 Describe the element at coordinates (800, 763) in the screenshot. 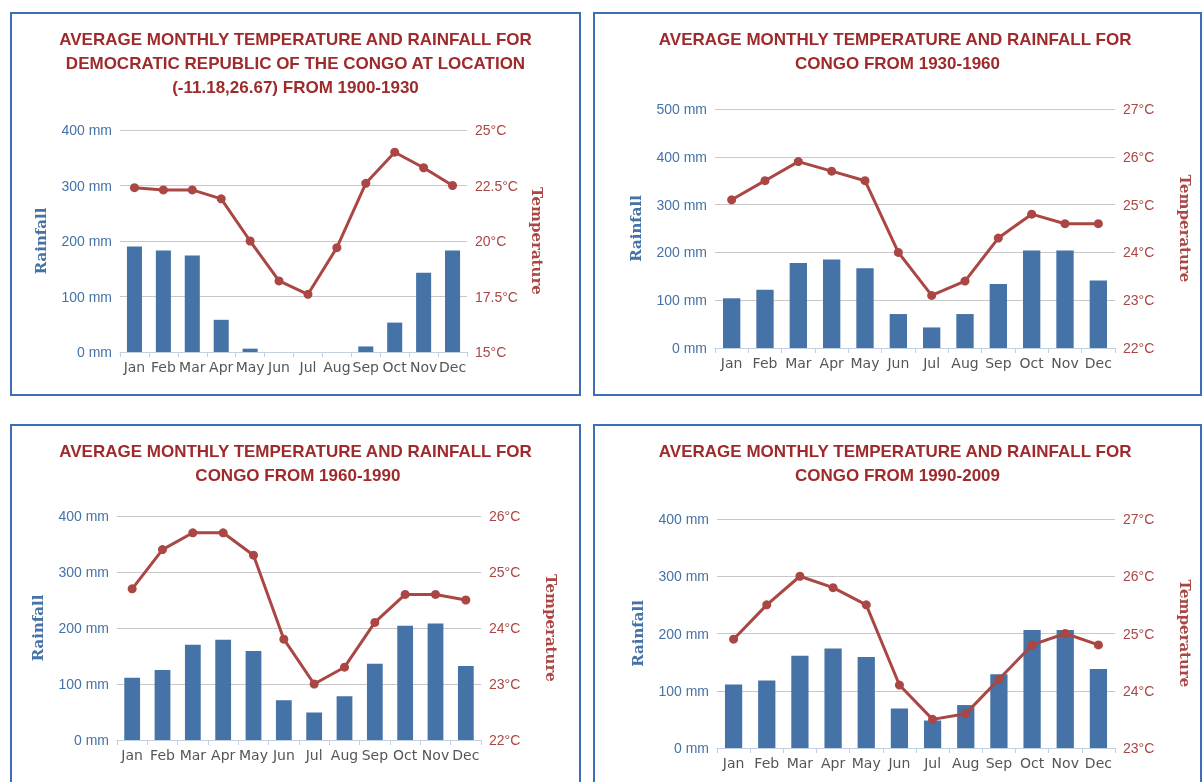

I see `x-tick-label: Mar` at that location.